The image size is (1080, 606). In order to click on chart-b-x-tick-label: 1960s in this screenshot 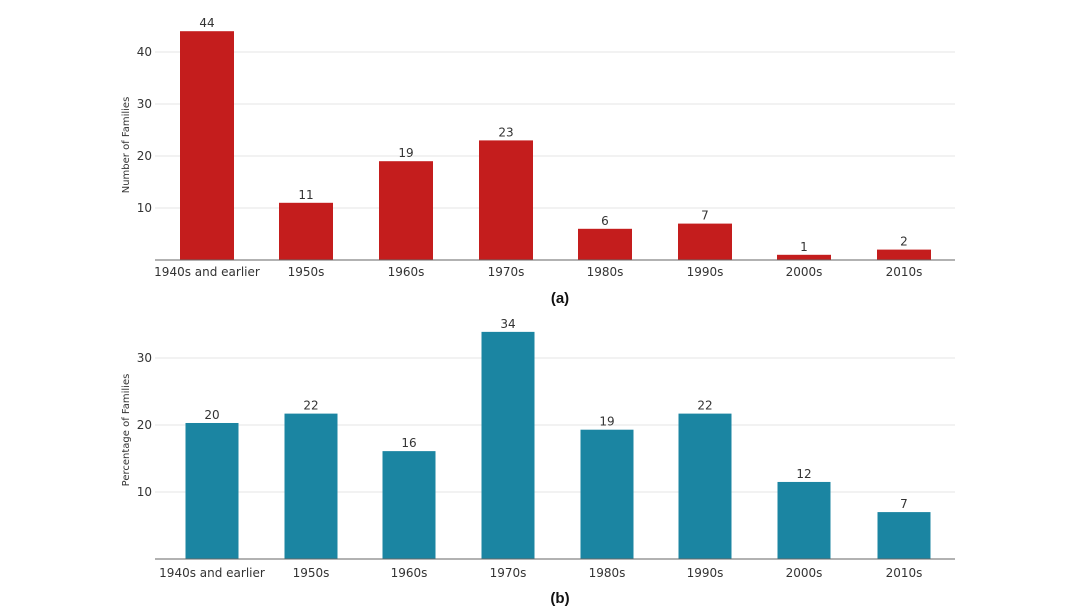, I will do `click(409, 573)`.